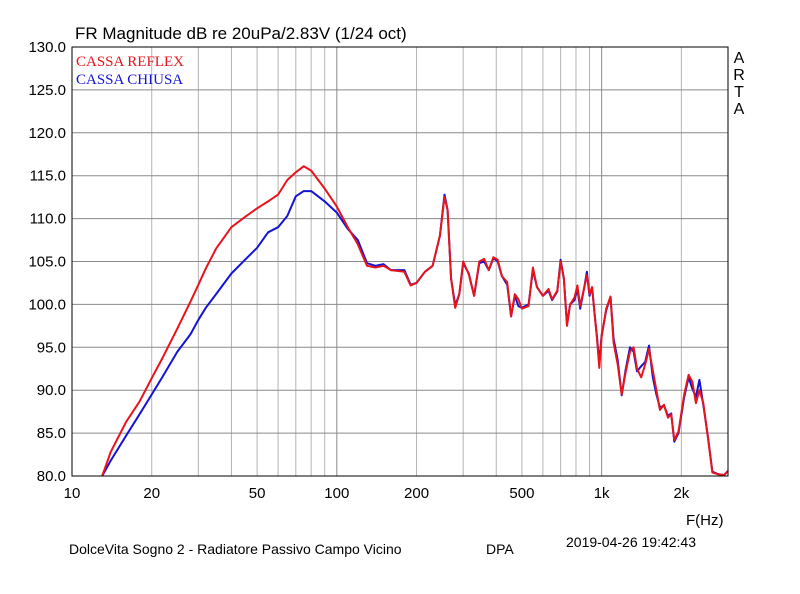  Describe the element at coordinates (681, 493) in the screenshot. I see `x-tick-label: 2k` at that location.